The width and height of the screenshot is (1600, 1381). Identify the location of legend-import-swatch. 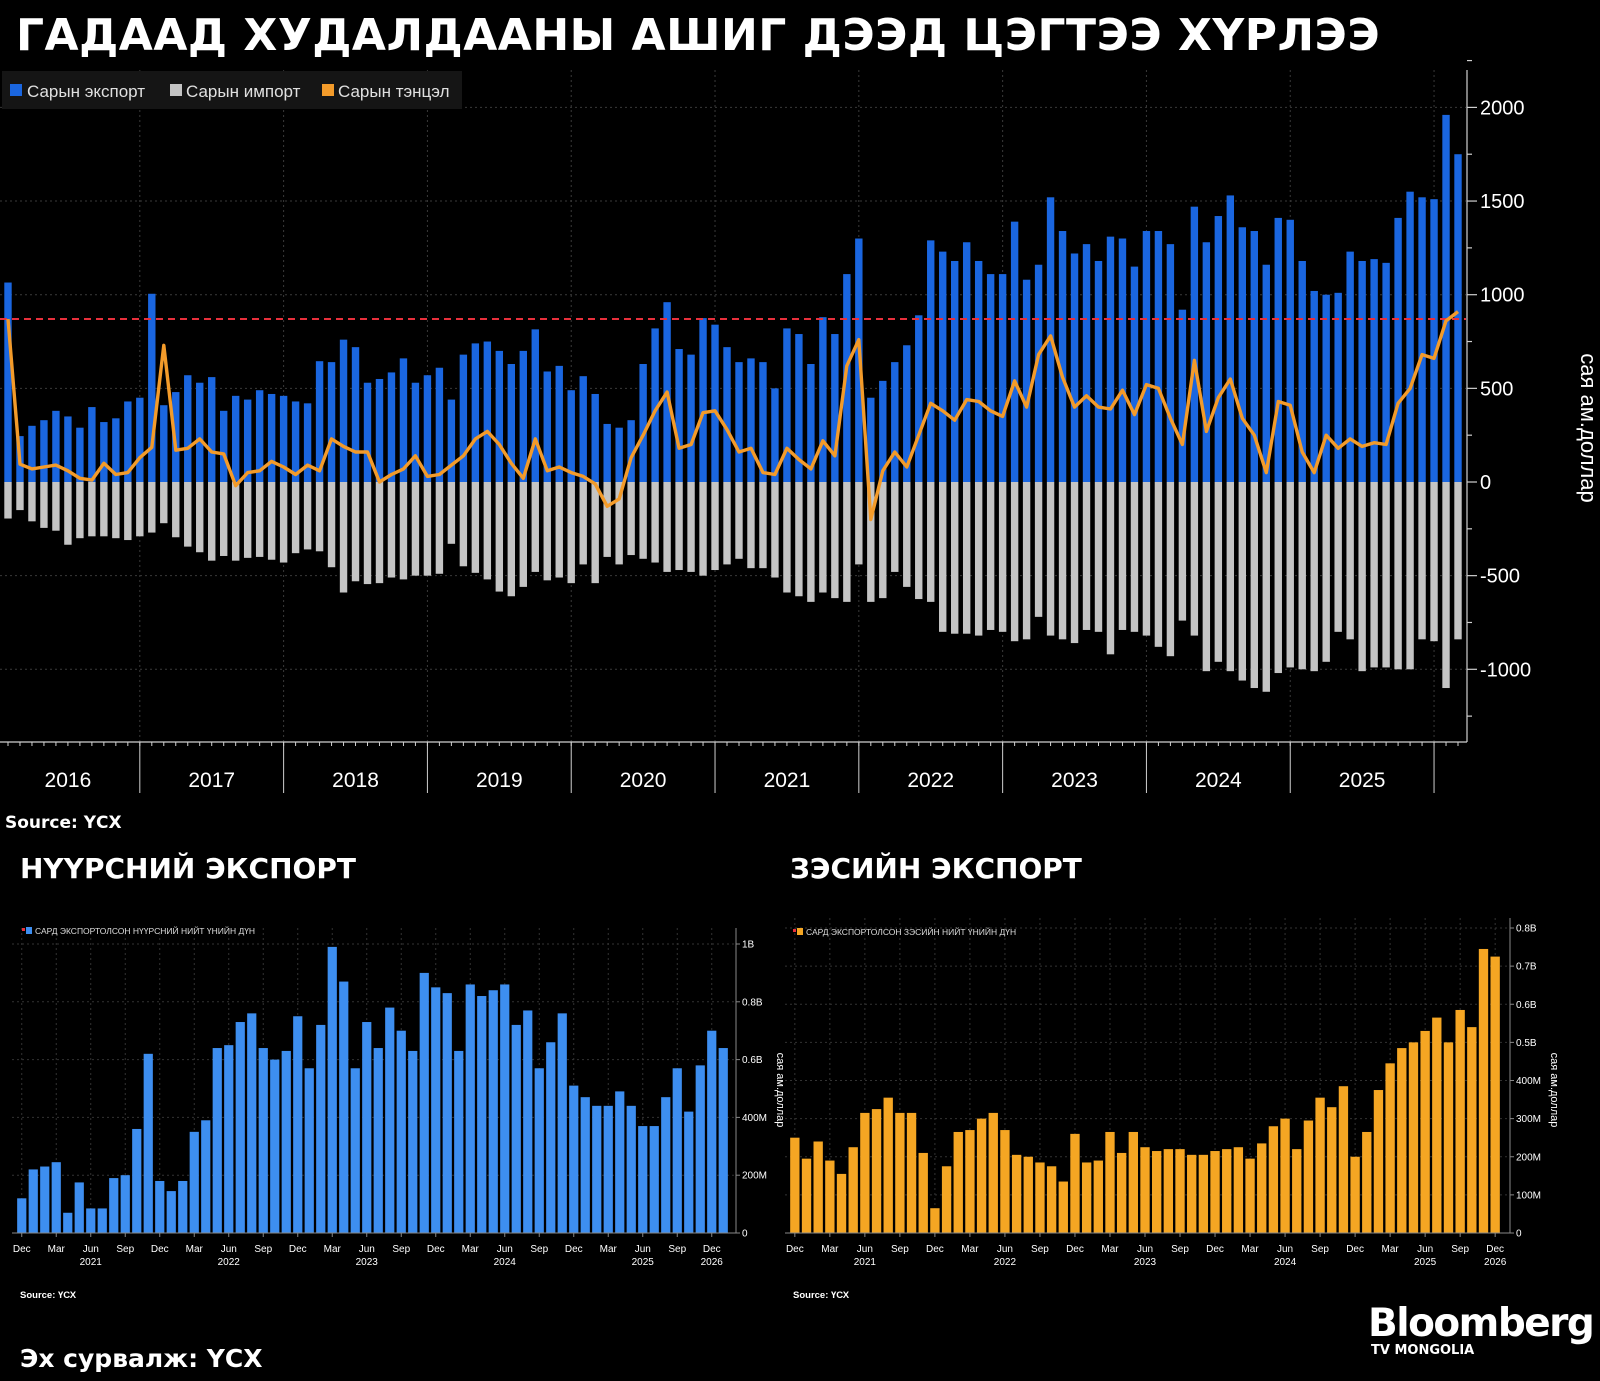
(176, 90).